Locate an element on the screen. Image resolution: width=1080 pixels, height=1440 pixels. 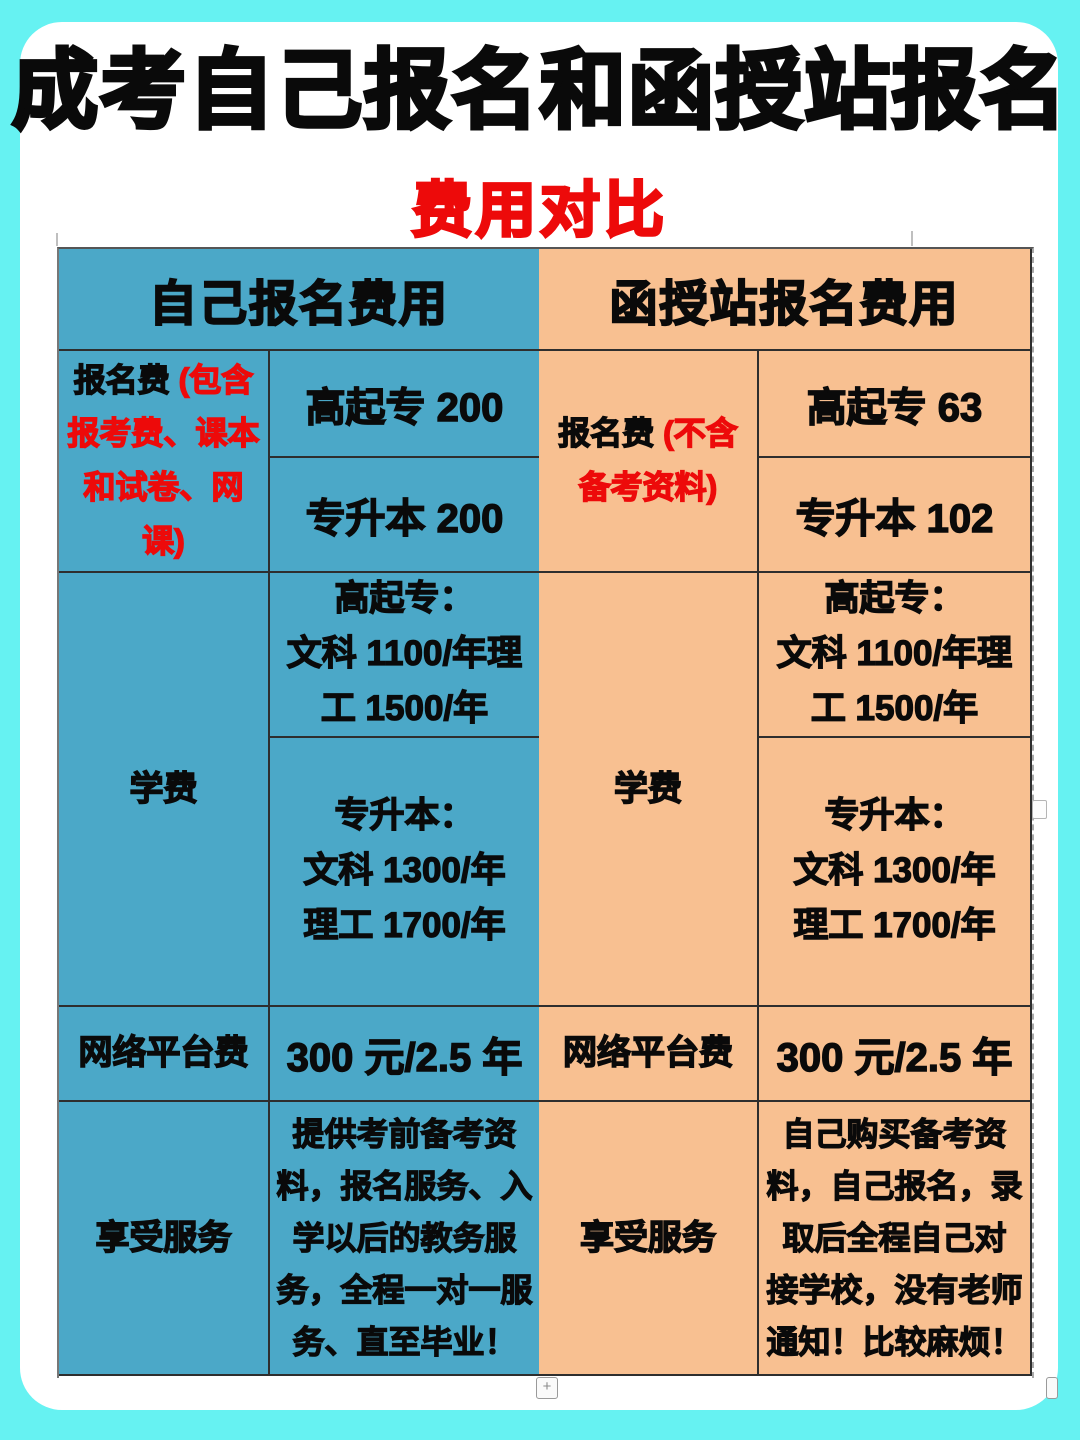
tuition-label-self: 学费 is located at coordinates (164, 790).